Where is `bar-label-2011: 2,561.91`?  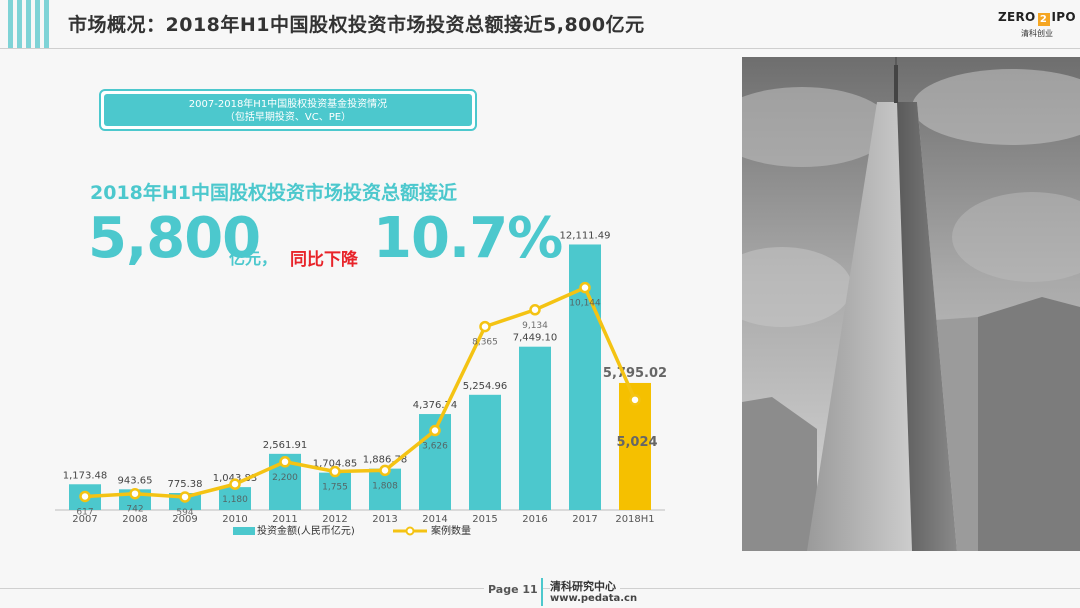
bar-label-2011: 2,561.91 is located at coordinates (285, 445).